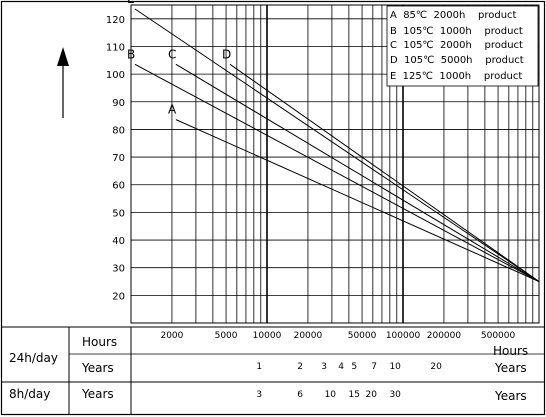 The height and width of the screenshot is (417, 546). I want to click on years-24-label: Years, so click(97, 368).